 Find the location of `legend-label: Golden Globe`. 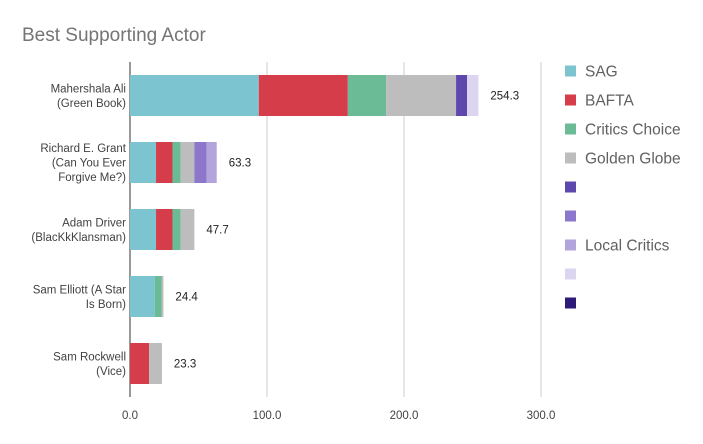

legend-label: Golden Globe is located at coordinates (633, 159).